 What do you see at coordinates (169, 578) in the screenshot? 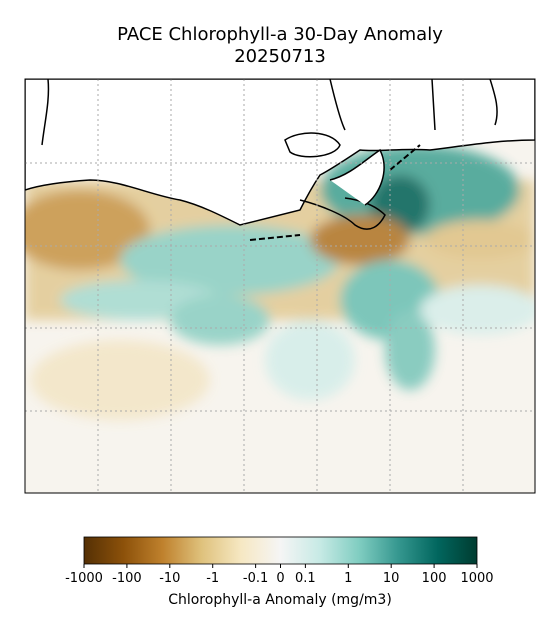
I see `colorbar-tick-label: -10` at bounding box center [169, 578].